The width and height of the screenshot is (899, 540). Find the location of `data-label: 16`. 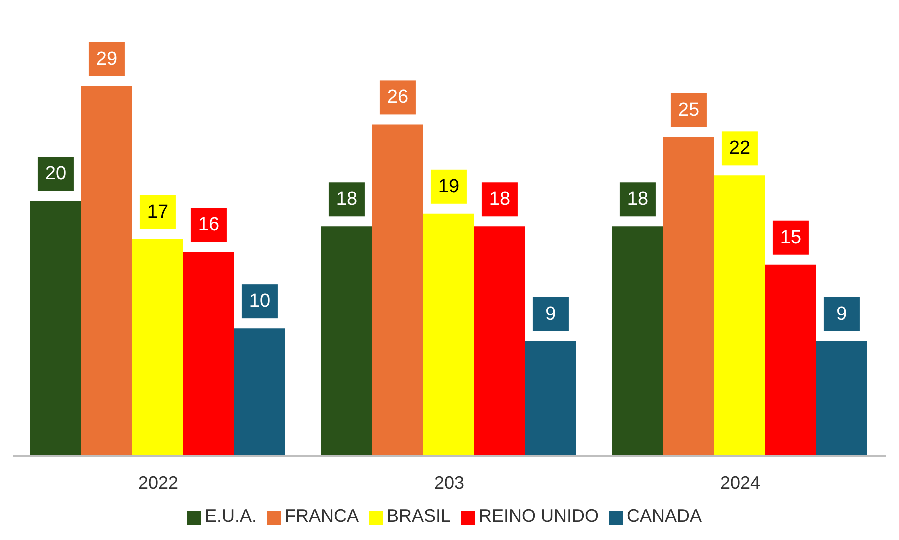

data-label: 16 is located at coordinates (209, 225).